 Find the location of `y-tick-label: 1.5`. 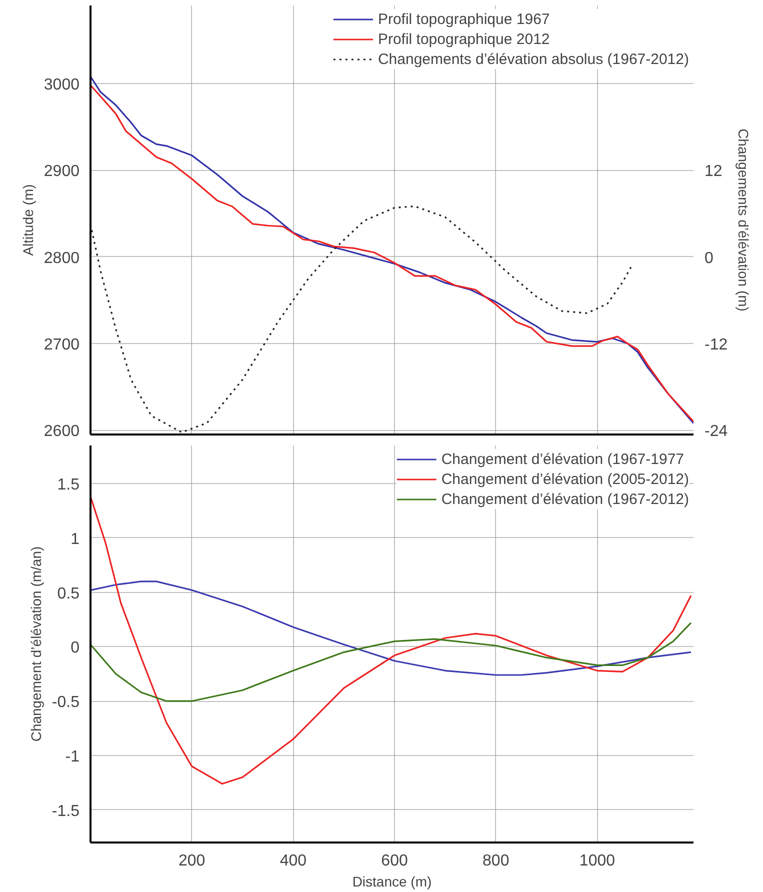

y-tick-label: 1.5 is located at coordinates (68, 485).